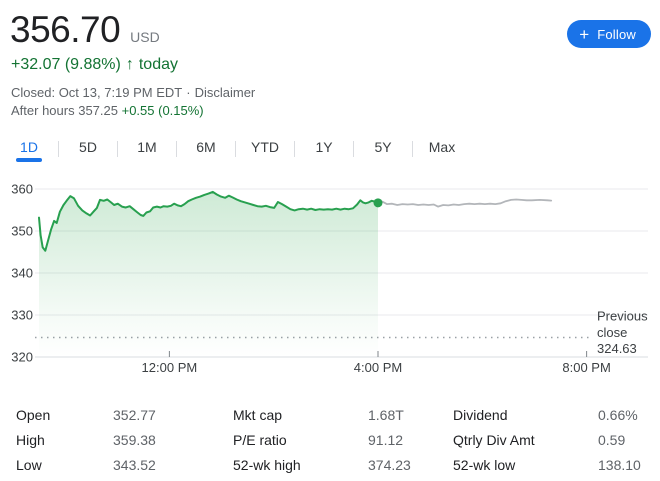 This screenshot has height=481, width=660. I want to click on y-axis-label: 340, so click(22, 273).